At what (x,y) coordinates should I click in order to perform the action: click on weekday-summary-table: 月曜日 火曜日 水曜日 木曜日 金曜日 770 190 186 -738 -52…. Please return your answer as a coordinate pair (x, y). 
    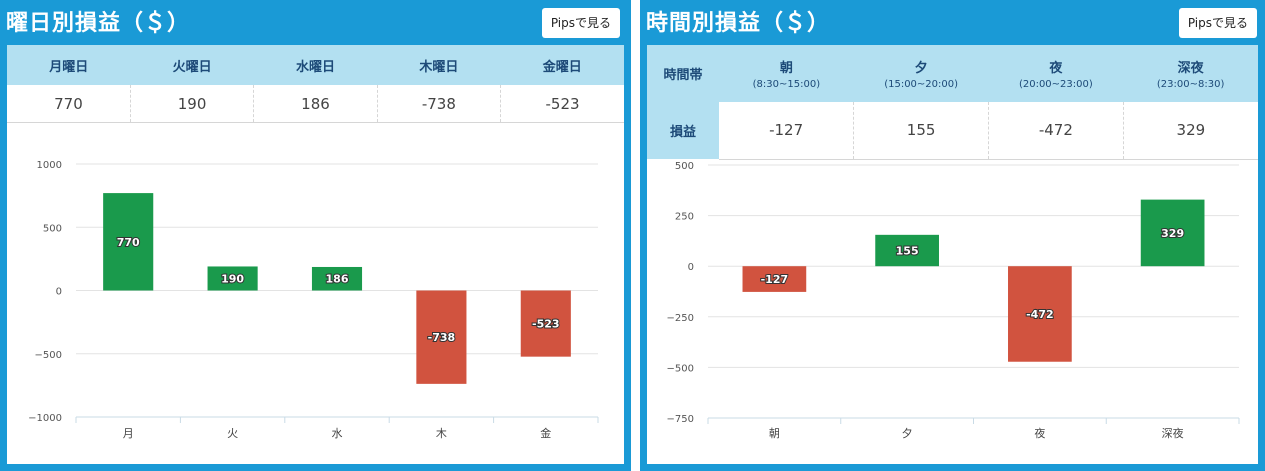
    Looking at the image, I should click on (315, 84).